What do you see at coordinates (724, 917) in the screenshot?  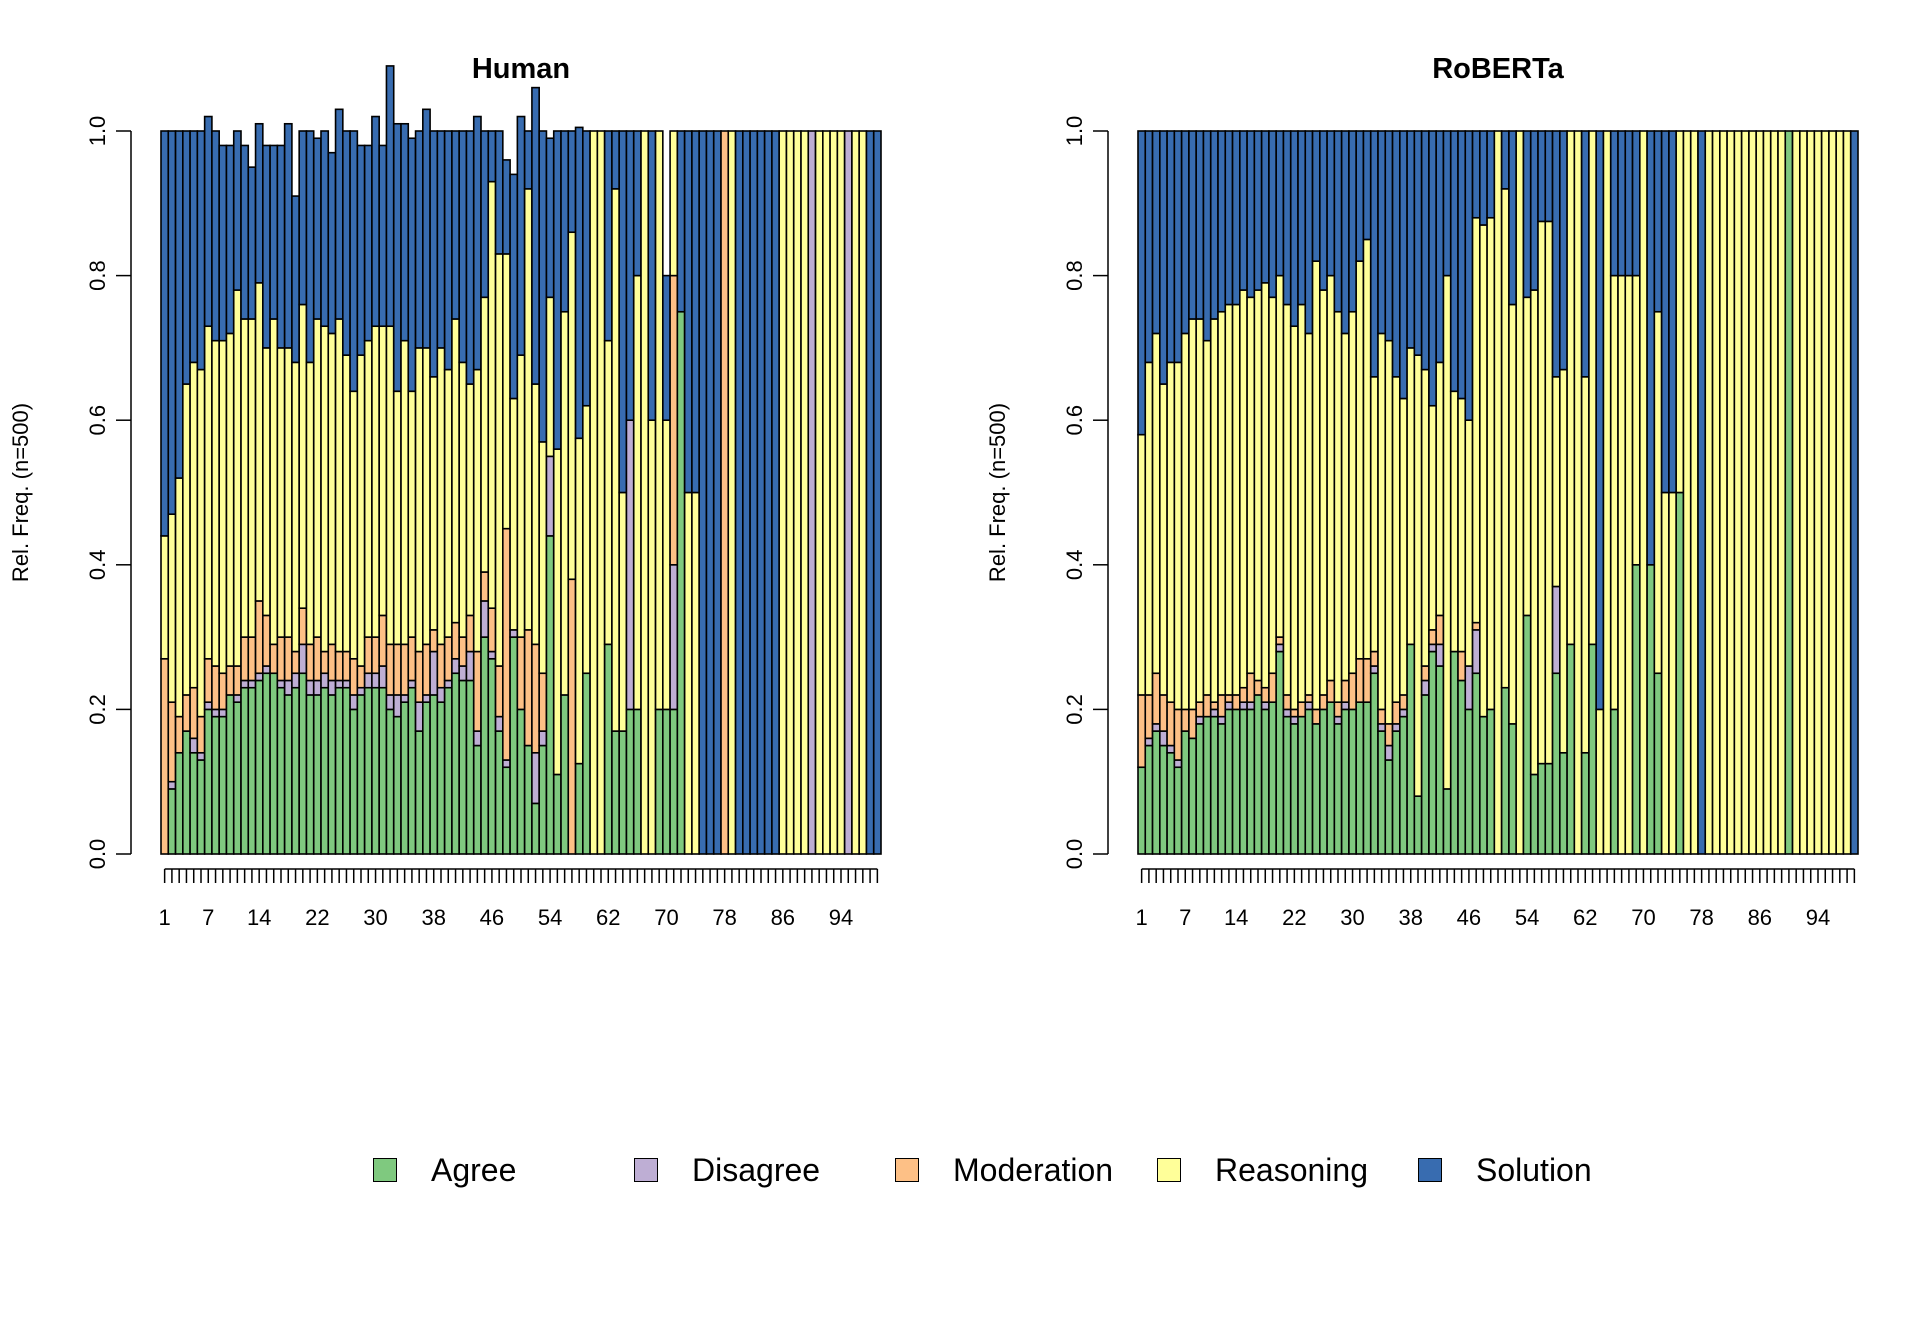 I see `x-tick-label: 78` at bounding box center [724, 917].